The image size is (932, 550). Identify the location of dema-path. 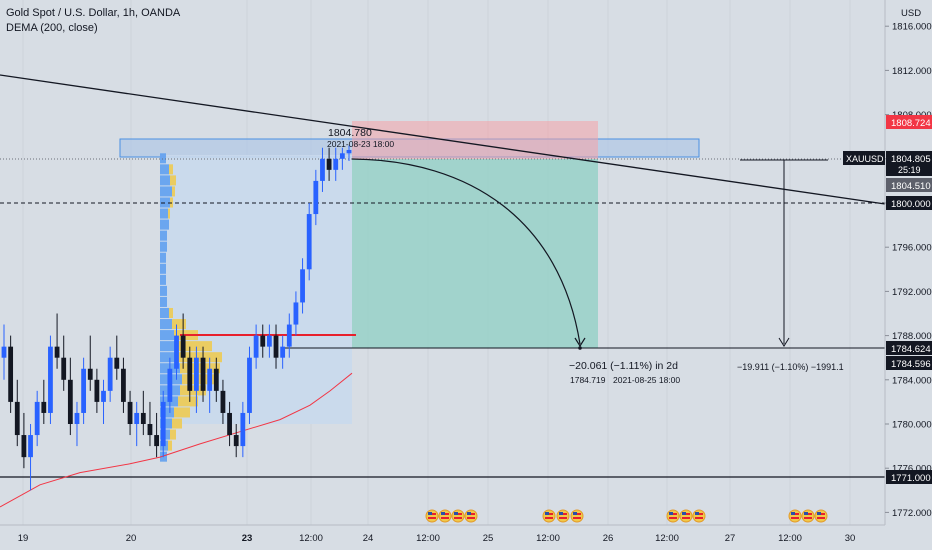
(176, 440).